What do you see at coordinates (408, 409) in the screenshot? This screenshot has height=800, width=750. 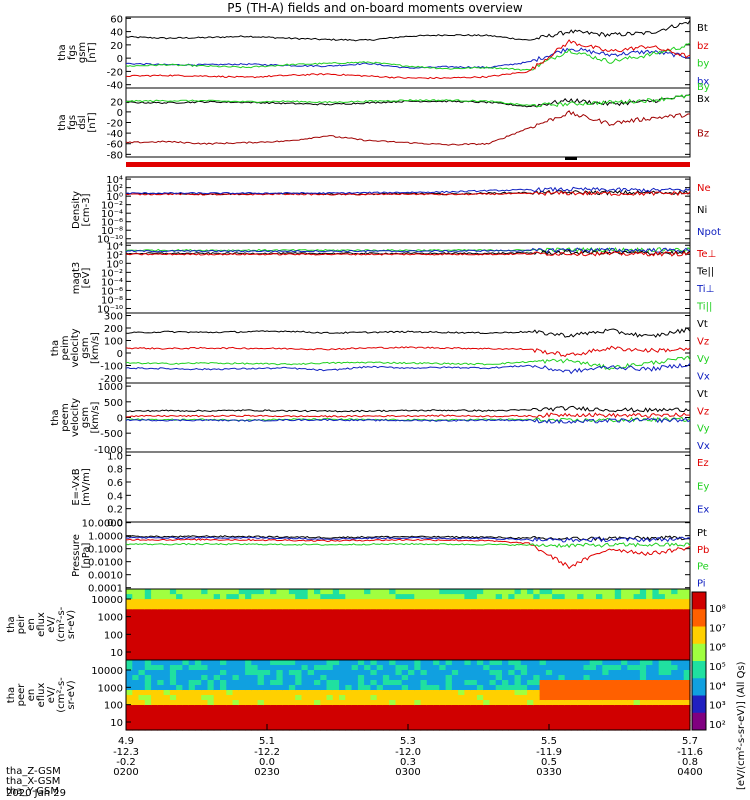 I see `series-line` at bounding box center [408, 409].